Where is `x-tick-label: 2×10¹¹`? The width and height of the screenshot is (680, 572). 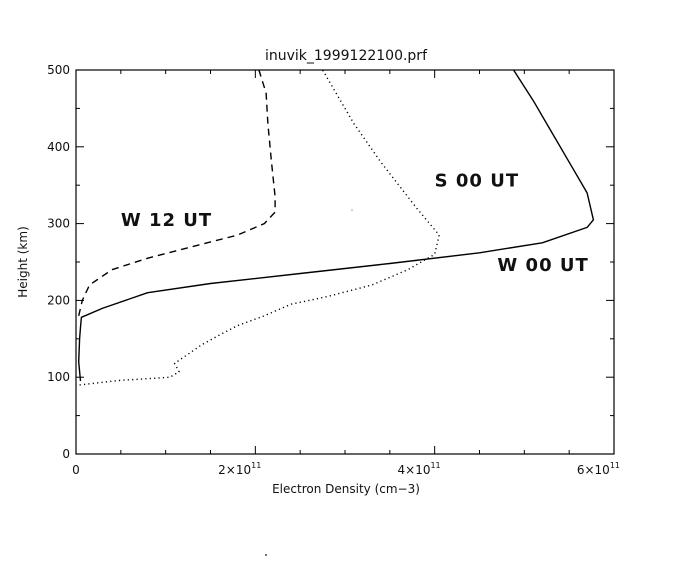 x-tick-label: 2×10¹¹ is located at coordinates (239, 469).